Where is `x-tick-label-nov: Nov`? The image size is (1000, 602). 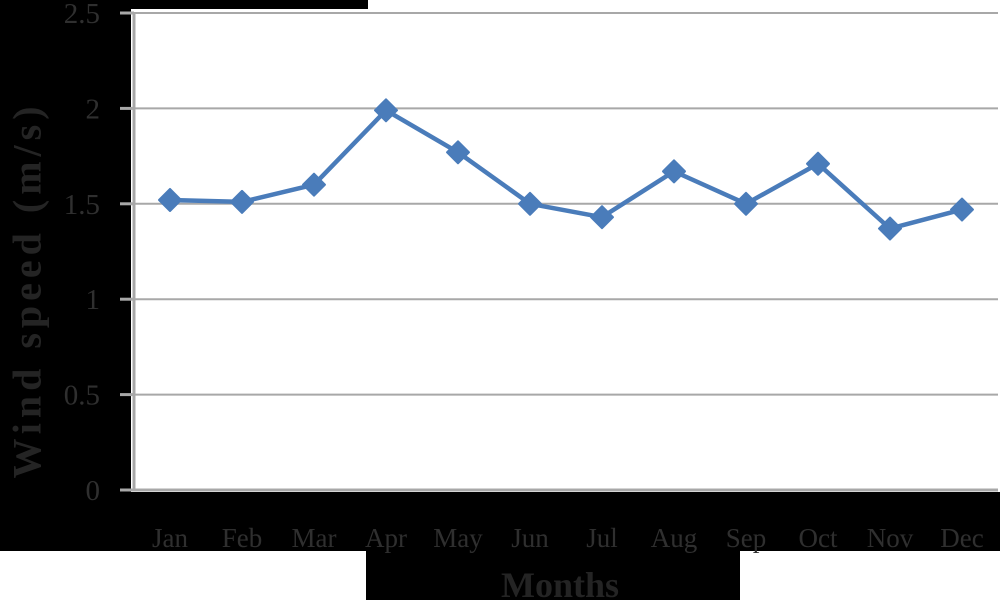
x-tick-label-nov: Nov is located at coordinates (890, 538).